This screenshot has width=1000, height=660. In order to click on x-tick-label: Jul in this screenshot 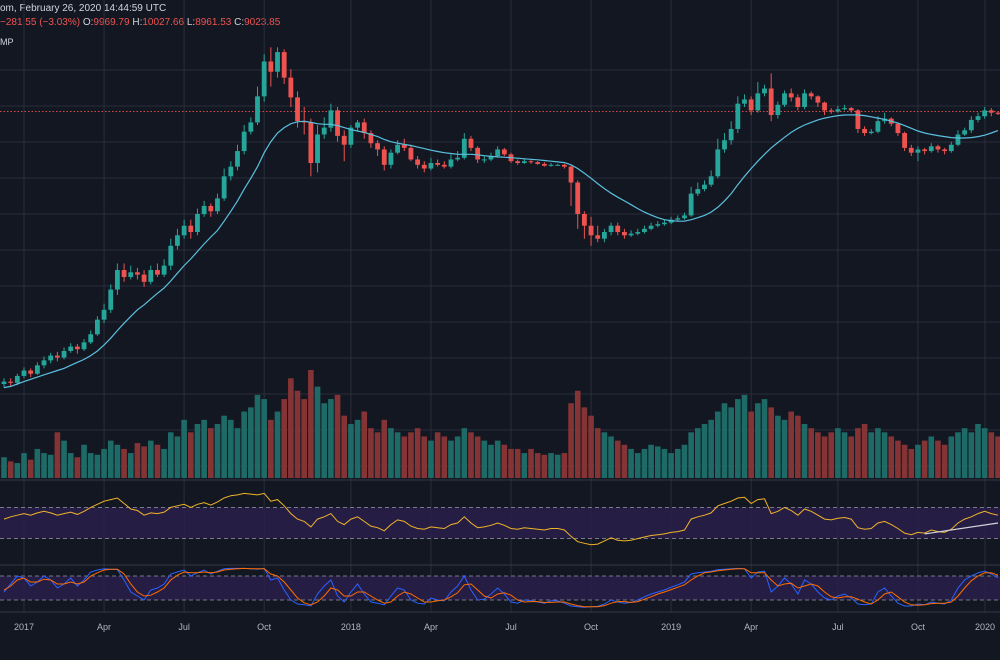, I will do `click(838, 627)`.